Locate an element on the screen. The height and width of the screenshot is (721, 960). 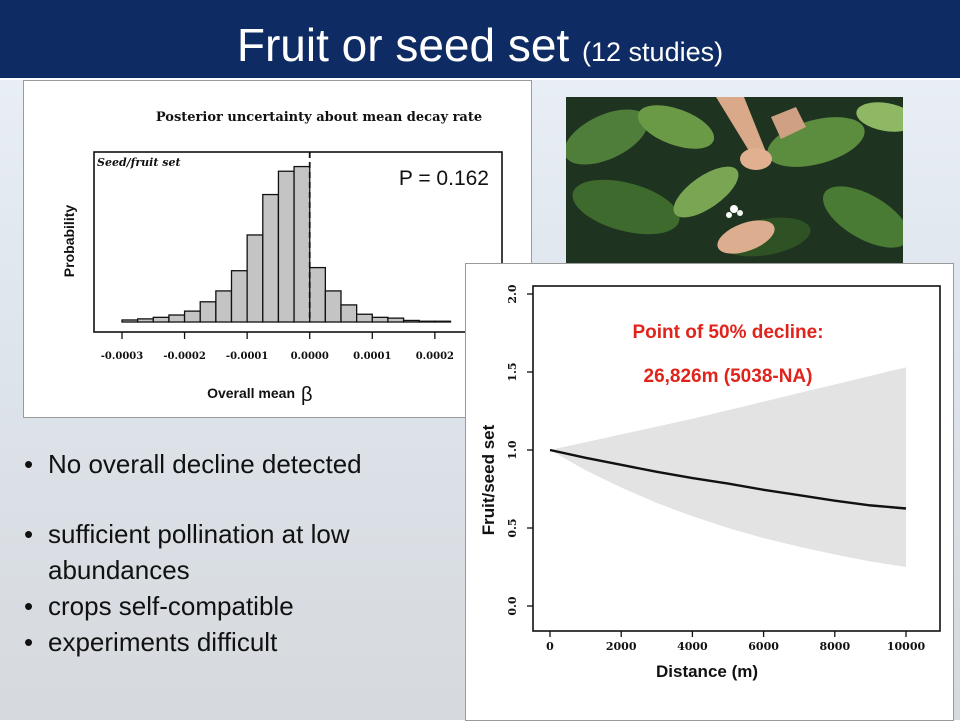
decay-curve-line is located at coordinates (728, 479).